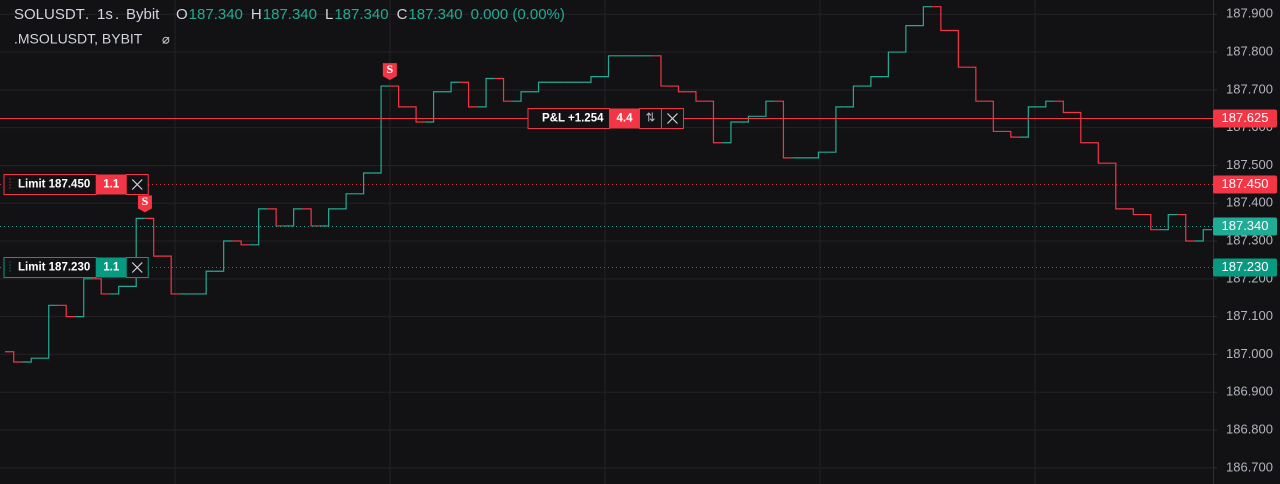  Describe the element at coordinates (1249, 164) in the screenshot. I see `y-tick-label: 187.500` at that location.